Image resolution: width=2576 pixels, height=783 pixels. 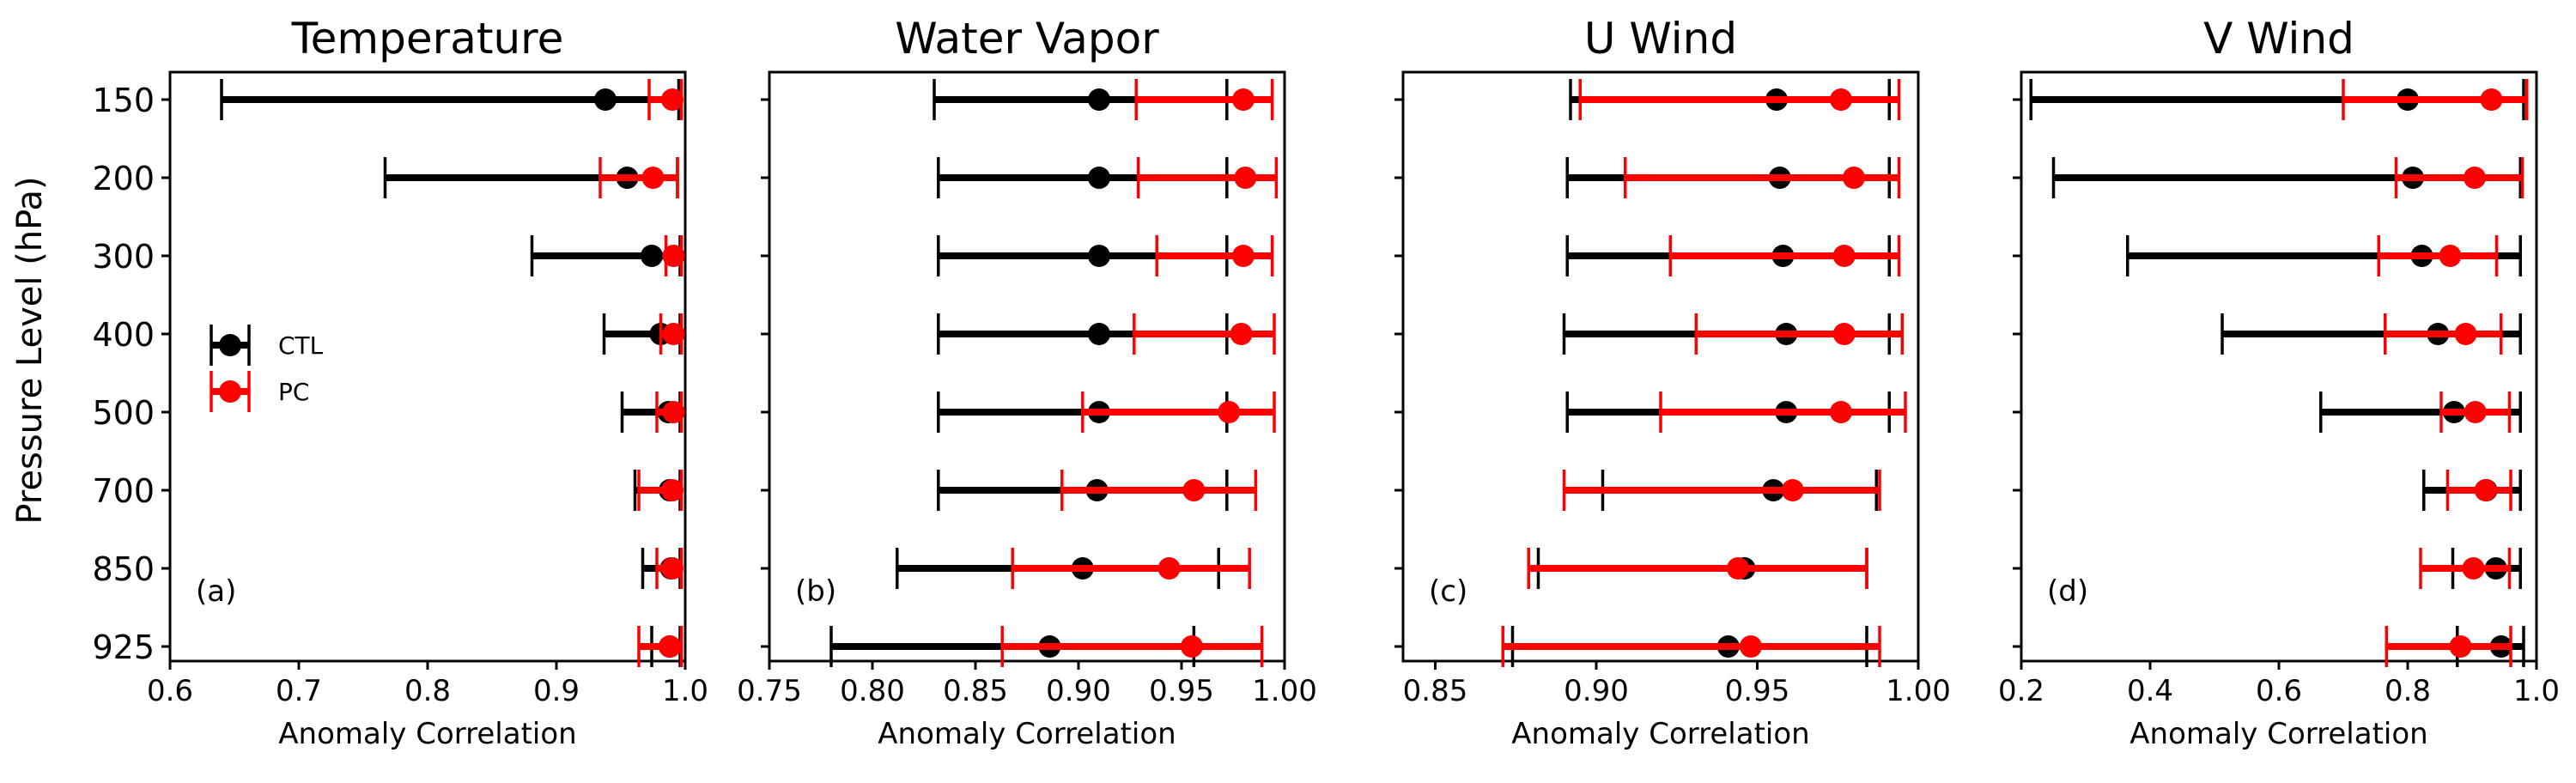 I want to click on y-tick-label: 925, so click(x=123, y=647).